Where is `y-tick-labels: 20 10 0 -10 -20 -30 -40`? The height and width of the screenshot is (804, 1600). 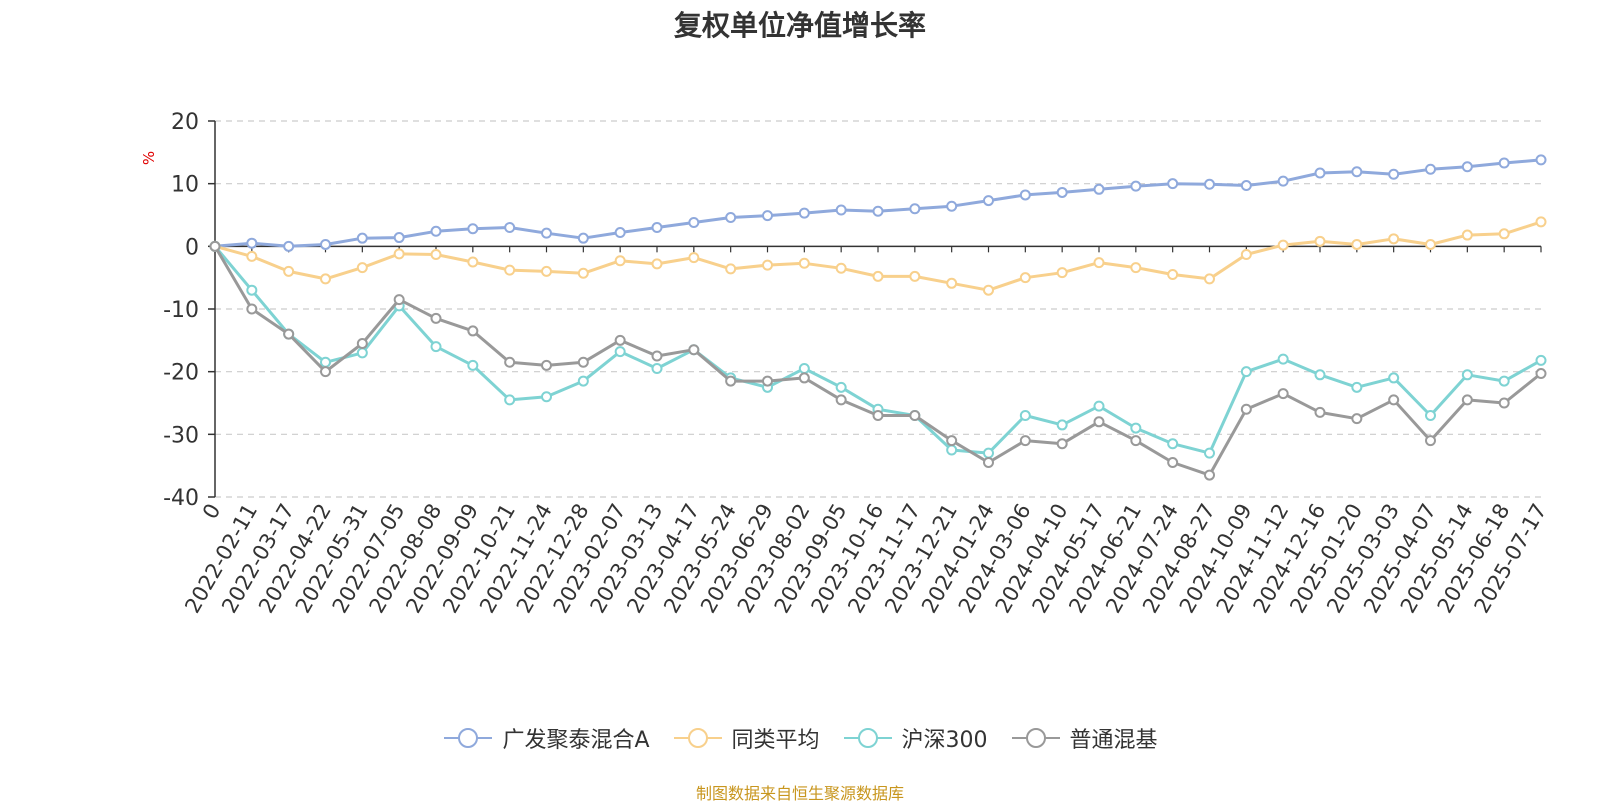 y-tick-labels: 20 10 0 -10 -20 -30 -40 is located at coordinates (181, 310).